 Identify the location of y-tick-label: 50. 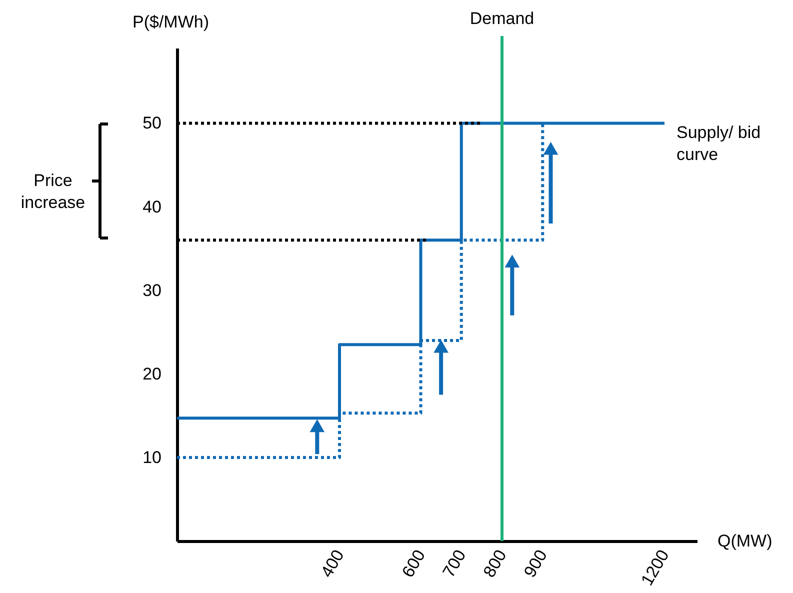
(152, 123).